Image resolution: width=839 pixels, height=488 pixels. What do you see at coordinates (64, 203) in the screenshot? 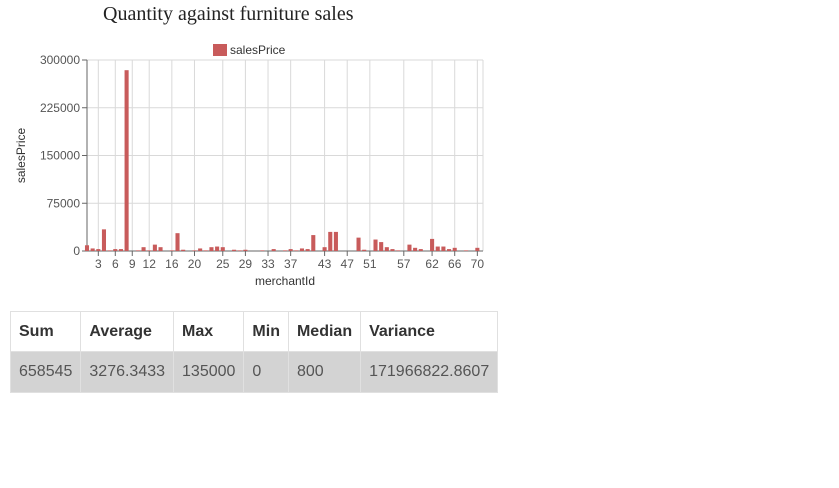
I see `y-tick-label: 75000` at bounding box center [64, 203].